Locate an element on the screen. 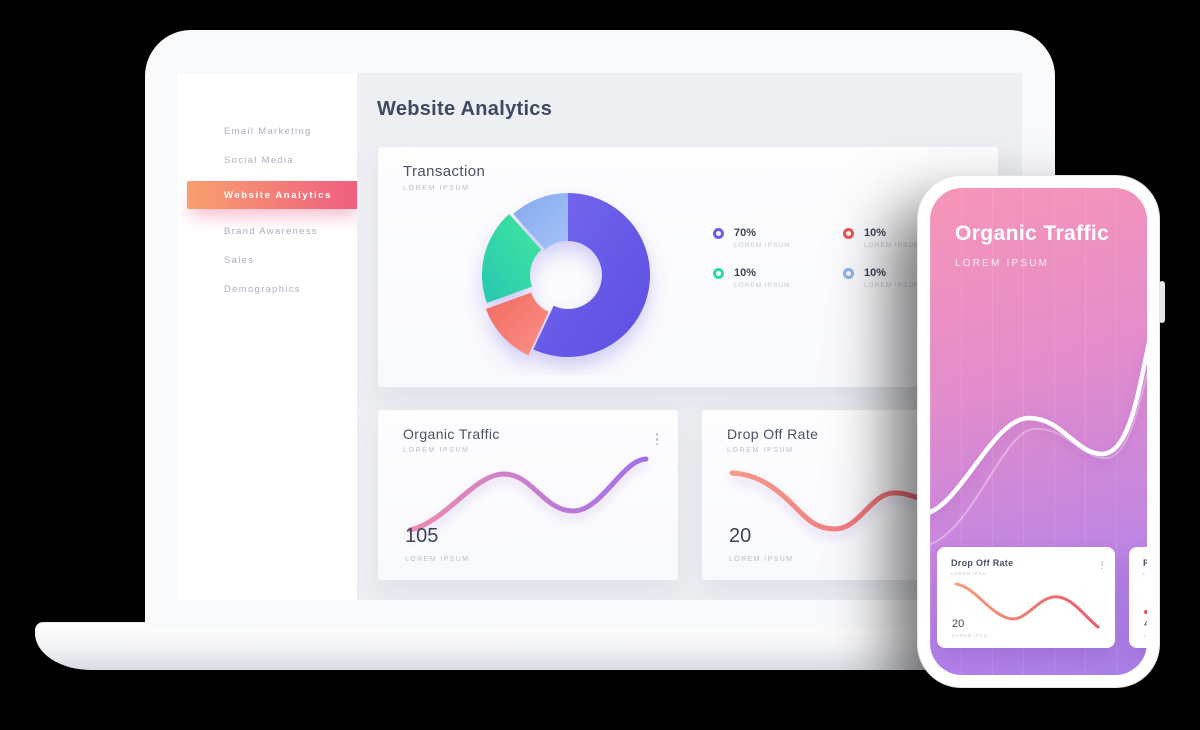 The image size is (1200, 730). donut-segment-green is located at coordinates (512, 259).